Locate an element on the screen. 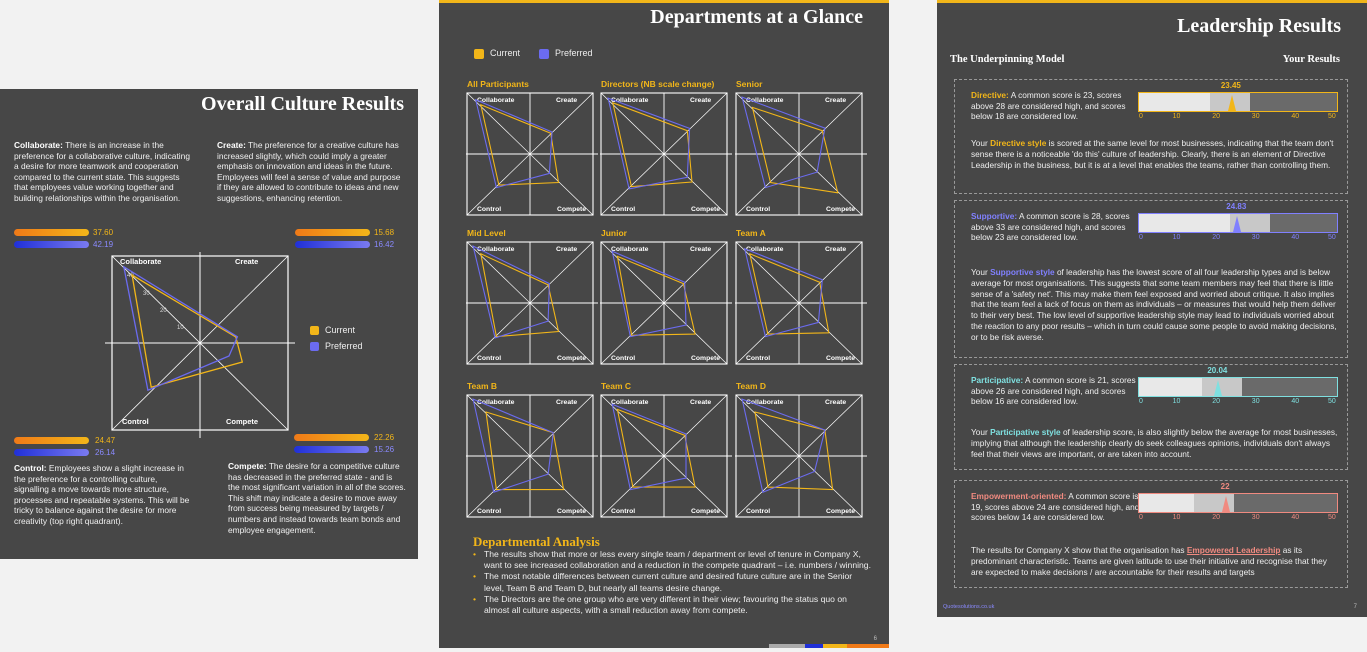  compete-preferred-value: 15.26 is located at coordinates (384, 449).